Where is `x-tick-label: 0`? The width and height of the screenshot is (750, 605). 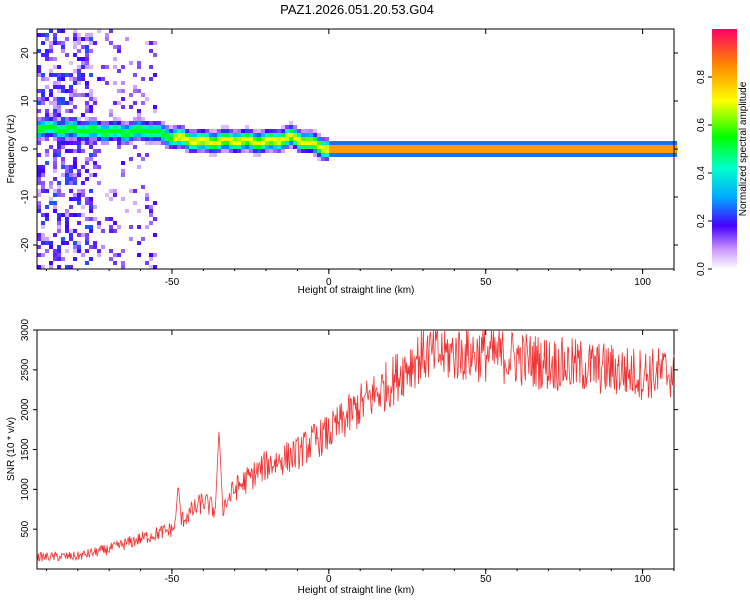 x-tick-label: 0 is located at coordinates (329, 579).